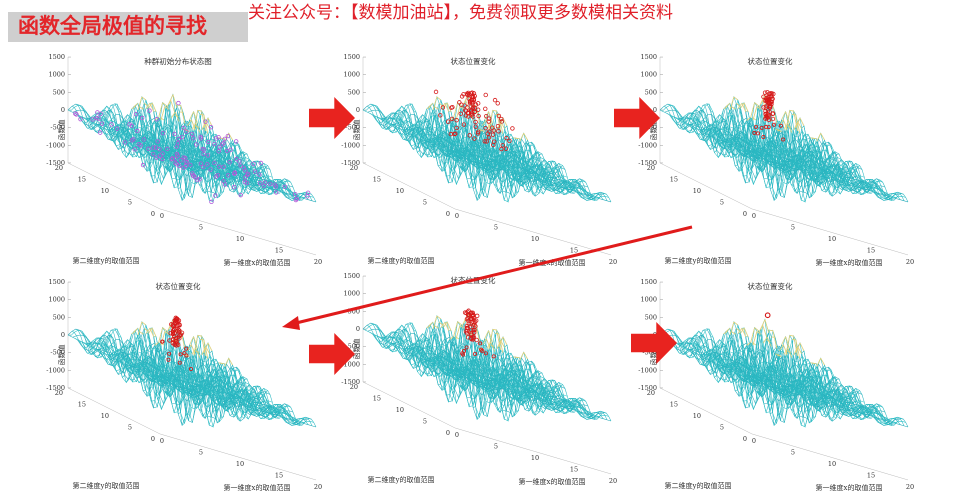  I want to click on particles, so click(192, 152).